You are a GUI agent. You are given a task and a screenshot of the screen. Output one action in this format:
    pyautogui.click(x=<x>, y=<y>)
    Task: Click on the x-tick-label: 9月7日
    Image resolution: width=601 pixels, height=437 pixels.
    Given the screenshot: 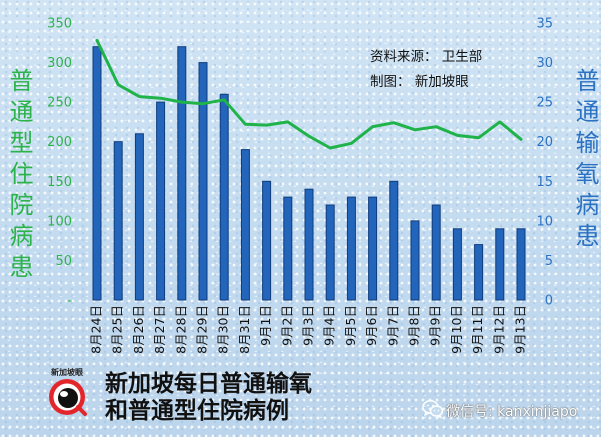 What is the action you would take?
    pyautogui.click(x=392, y=325)
    